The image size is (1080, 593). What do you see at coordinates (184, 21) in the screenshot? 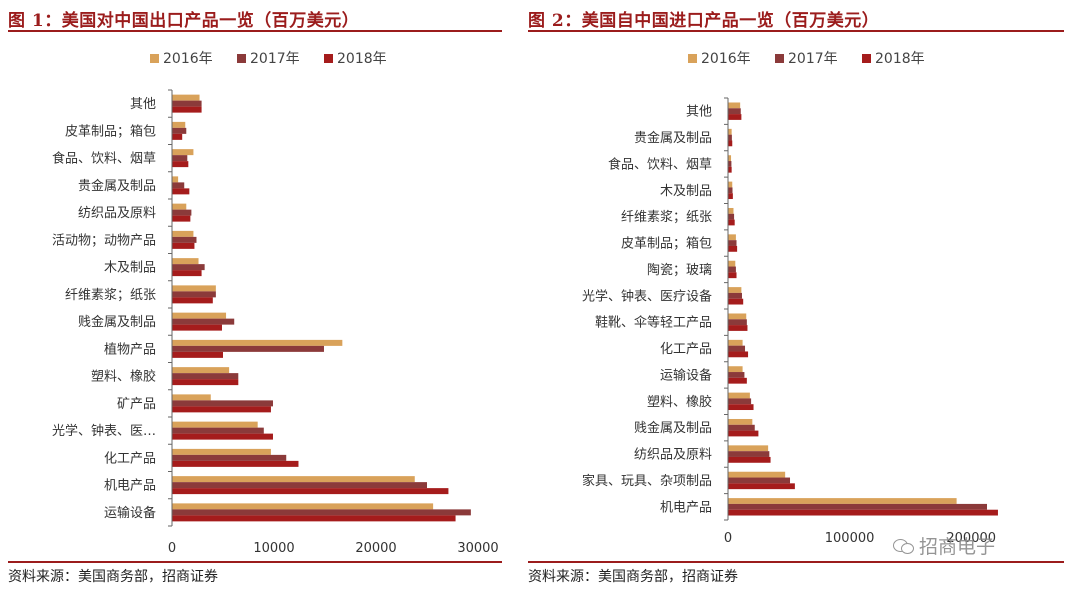
I see `left-chart-title: 图 1：美国对中国出口产品一览（百万美元）` at bounding box center [184, 21].